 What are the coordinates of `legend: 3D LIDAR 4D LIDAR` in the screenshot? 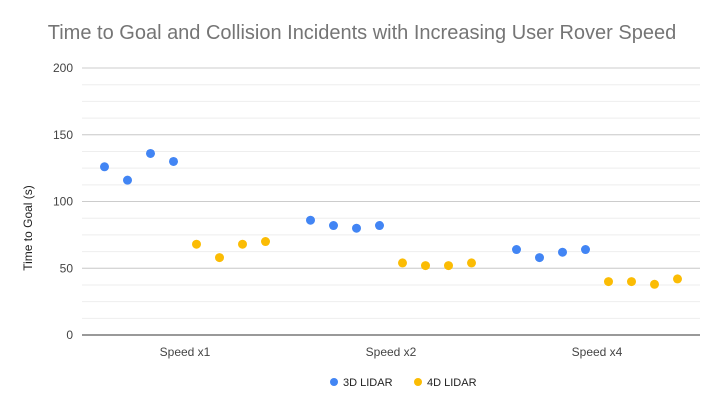 It's located at (403, 383).